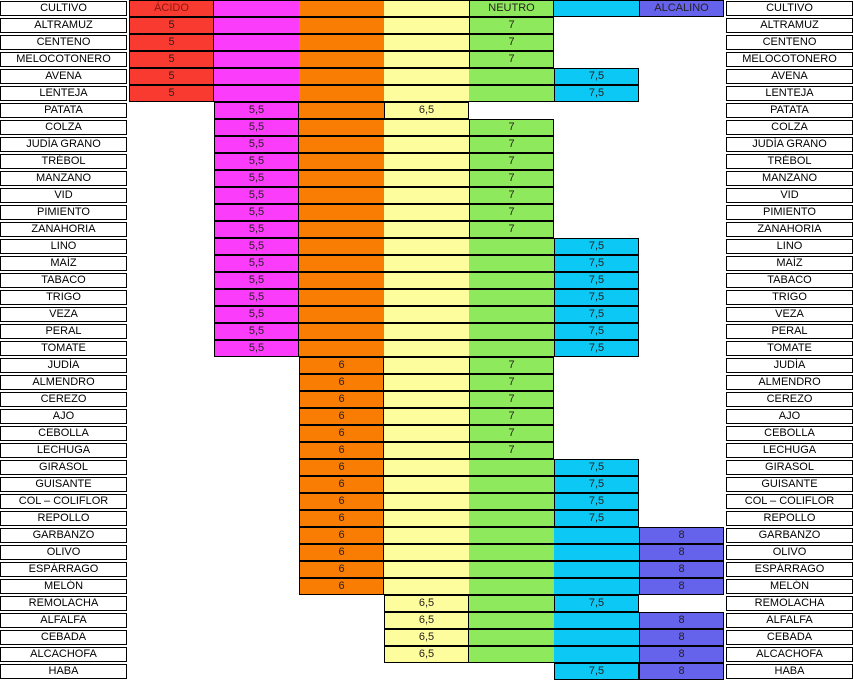 Image resolution: width=854 pixels, height=683 pixels. I want to click on ph-range-bar: 6,5 7,5, so click(426, 603).